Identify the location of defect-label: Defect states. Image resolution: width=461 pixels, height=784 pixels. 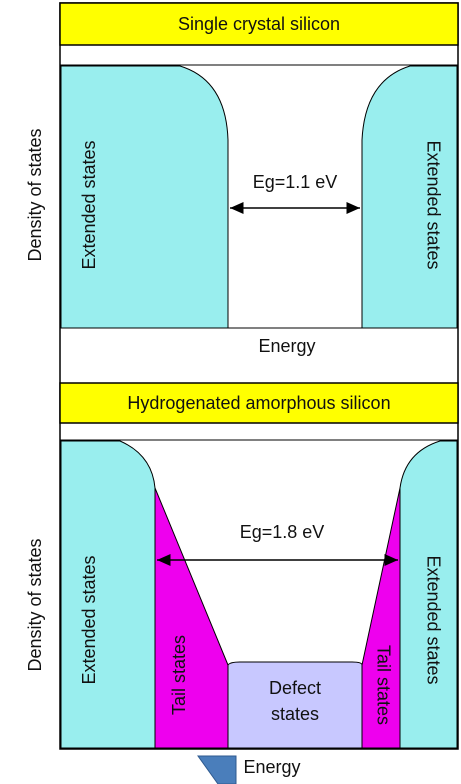
(295, 701).